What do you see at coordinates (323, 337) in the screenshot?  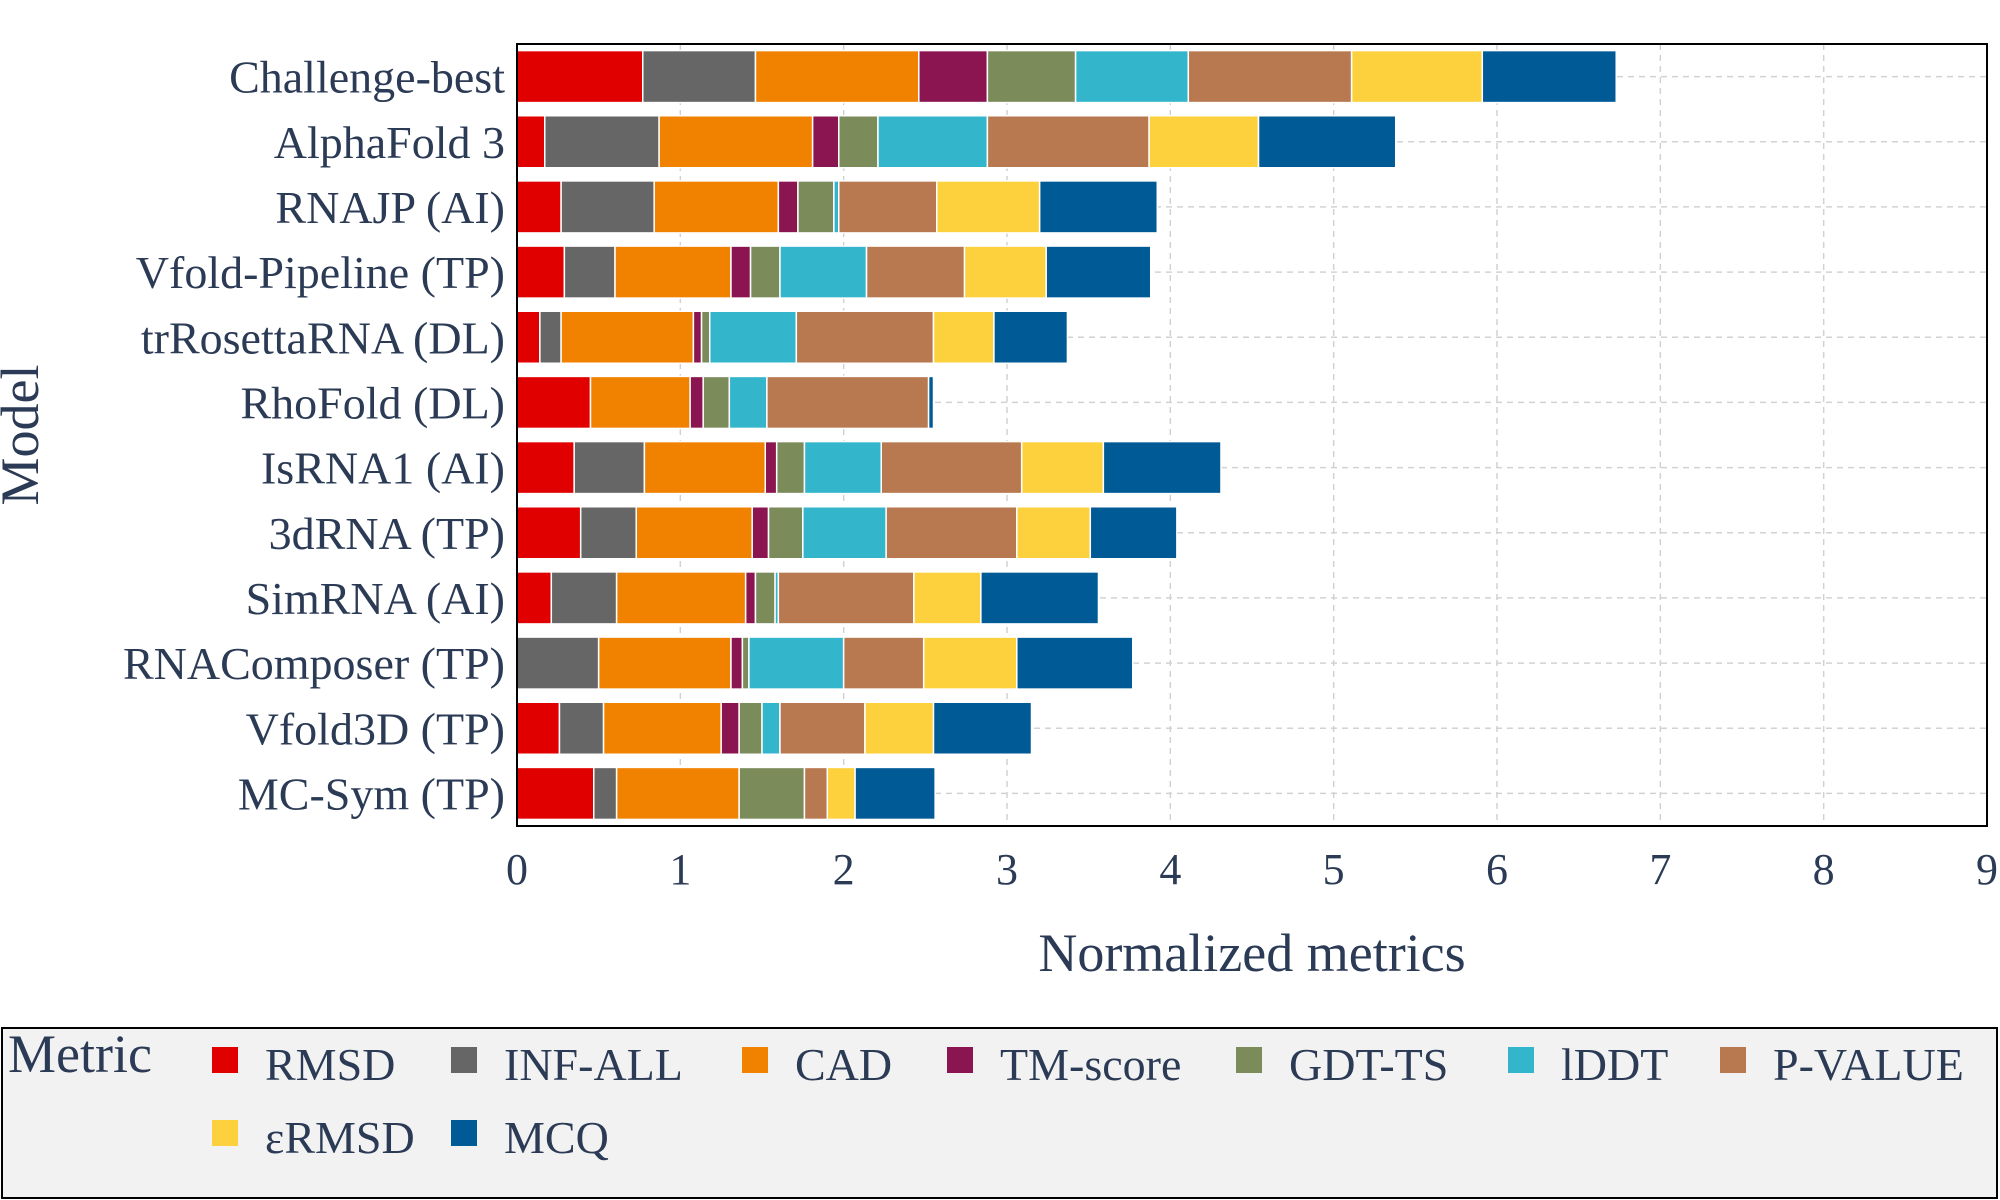 I see `category-label: trRosettaRNA (DL)` at bounding box center [323, 337].